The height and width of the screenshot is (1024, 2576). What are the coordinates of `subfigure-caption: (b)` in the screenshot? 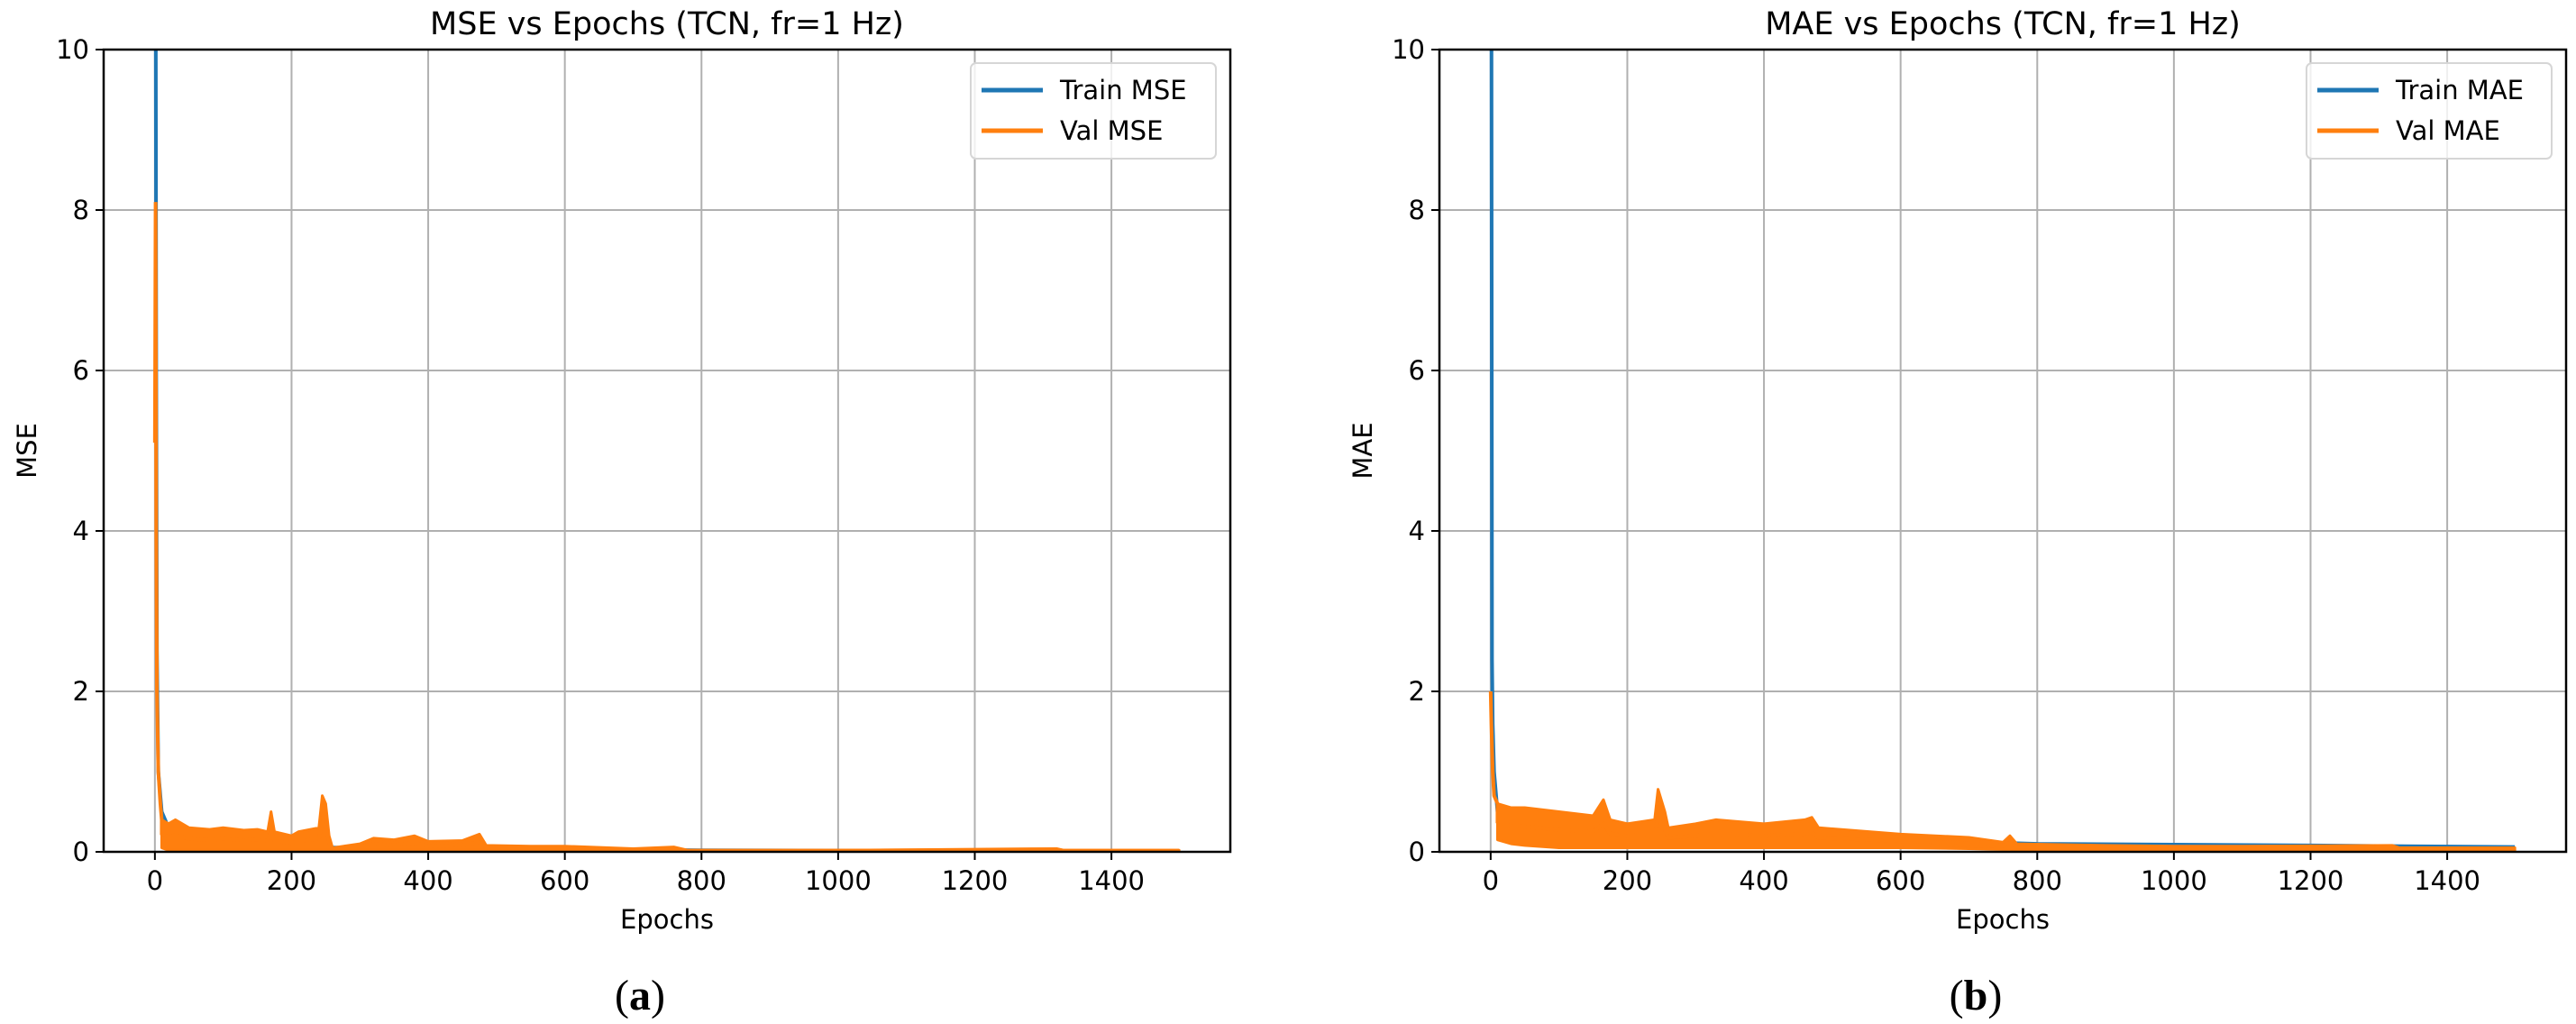 It's located at (1976, 995).